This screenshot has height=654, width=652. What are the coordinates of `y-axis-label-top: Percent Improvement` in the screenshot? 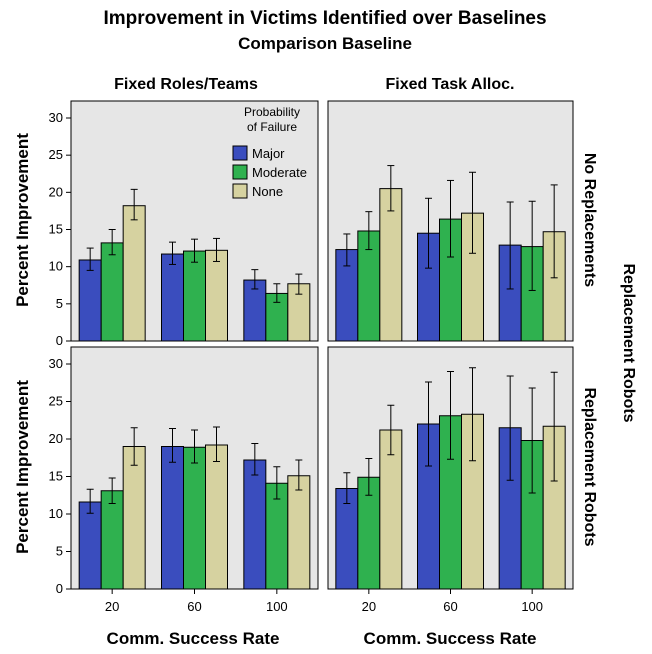 It's located at (22, 220).